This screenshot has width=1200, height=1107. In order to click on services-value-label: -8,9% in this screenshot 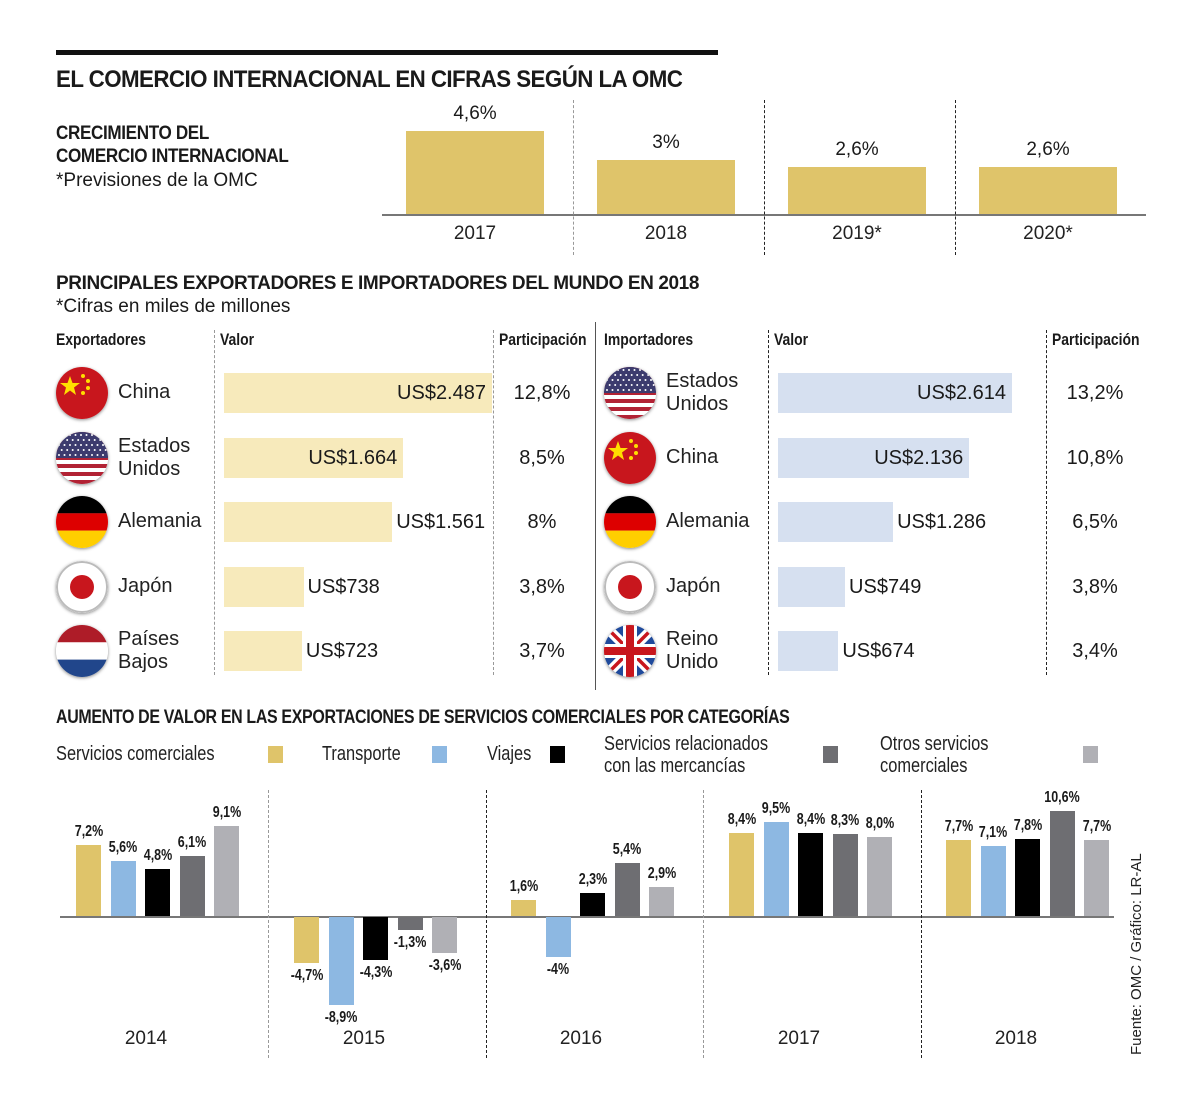, I will do `click(341, 1018)`.